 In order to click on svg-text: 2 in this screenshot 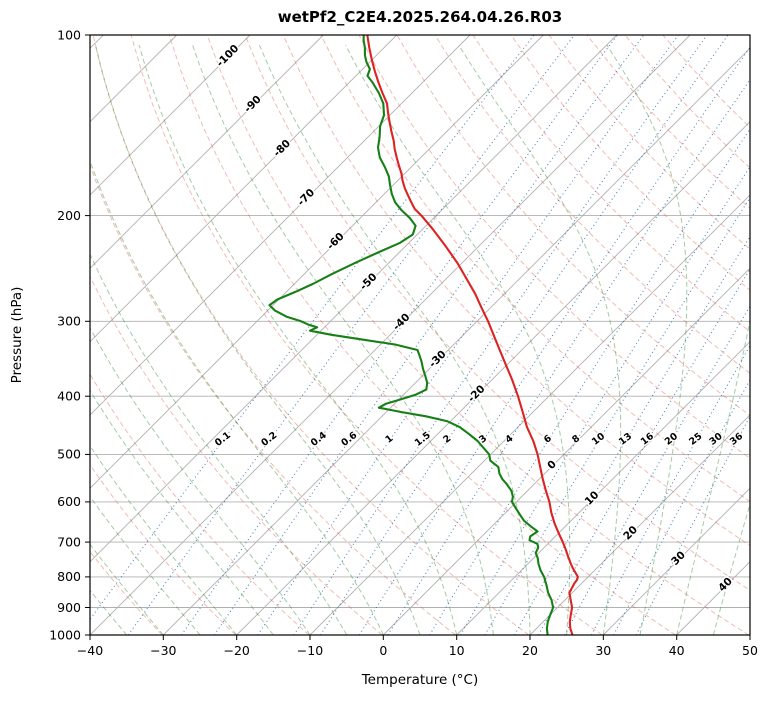, I will do `click(447, 439)`.